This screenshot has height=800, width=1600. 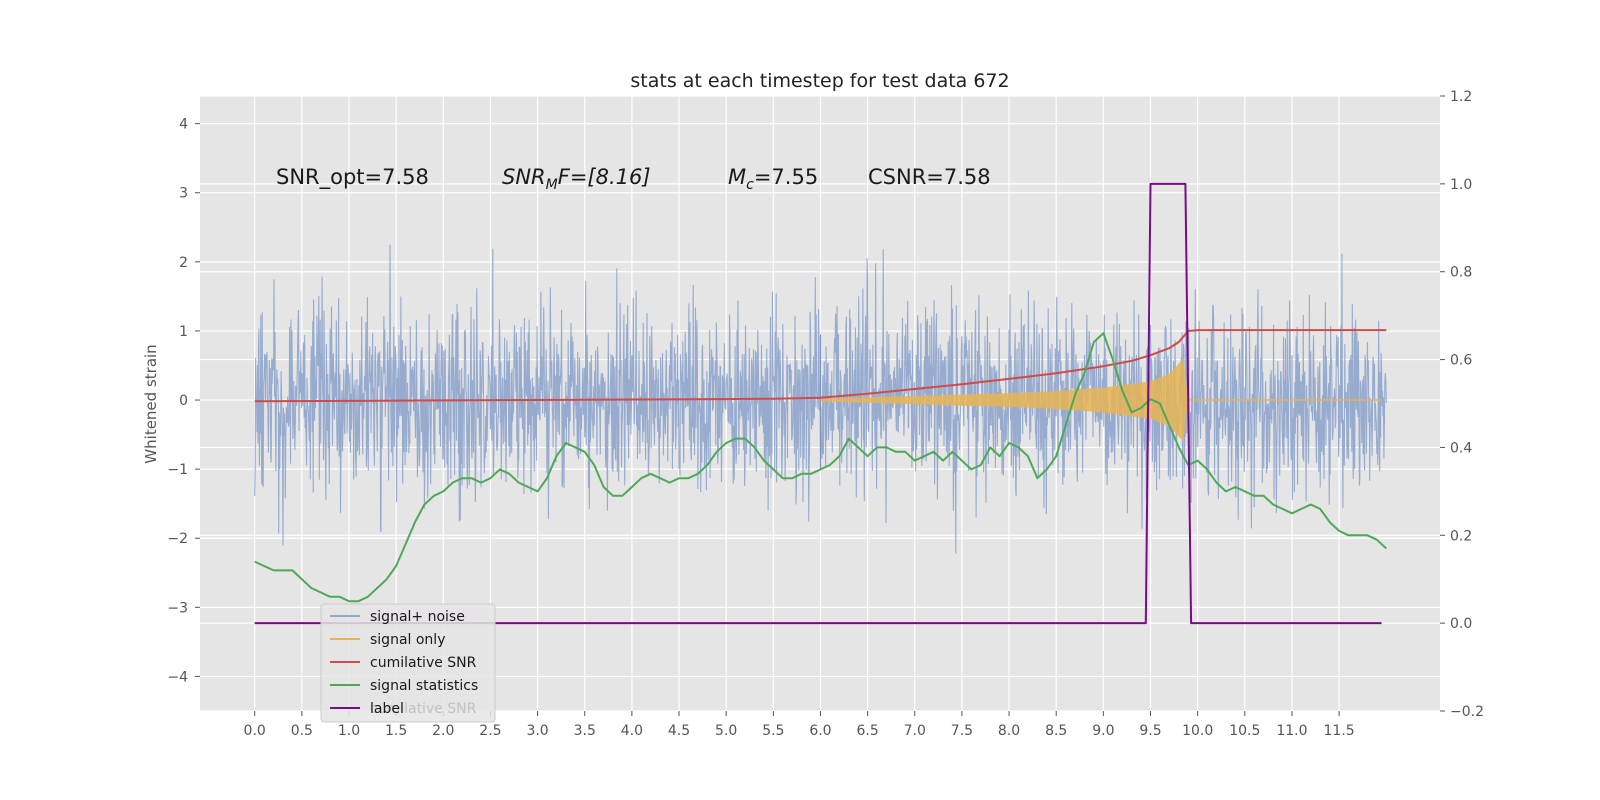 I want to click on x-tick-label: 9.0, so click(x=1103, y=731).